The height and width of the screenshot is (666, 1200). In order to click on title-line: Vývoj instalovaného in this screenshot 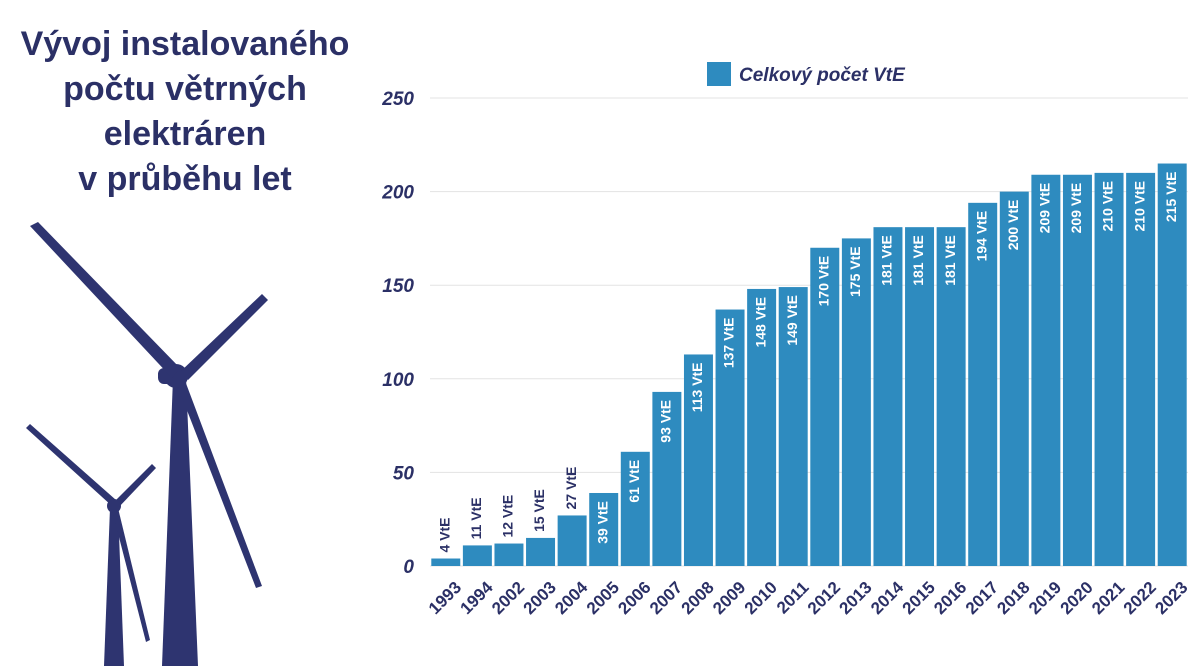, I will do `click(185, 44)`.